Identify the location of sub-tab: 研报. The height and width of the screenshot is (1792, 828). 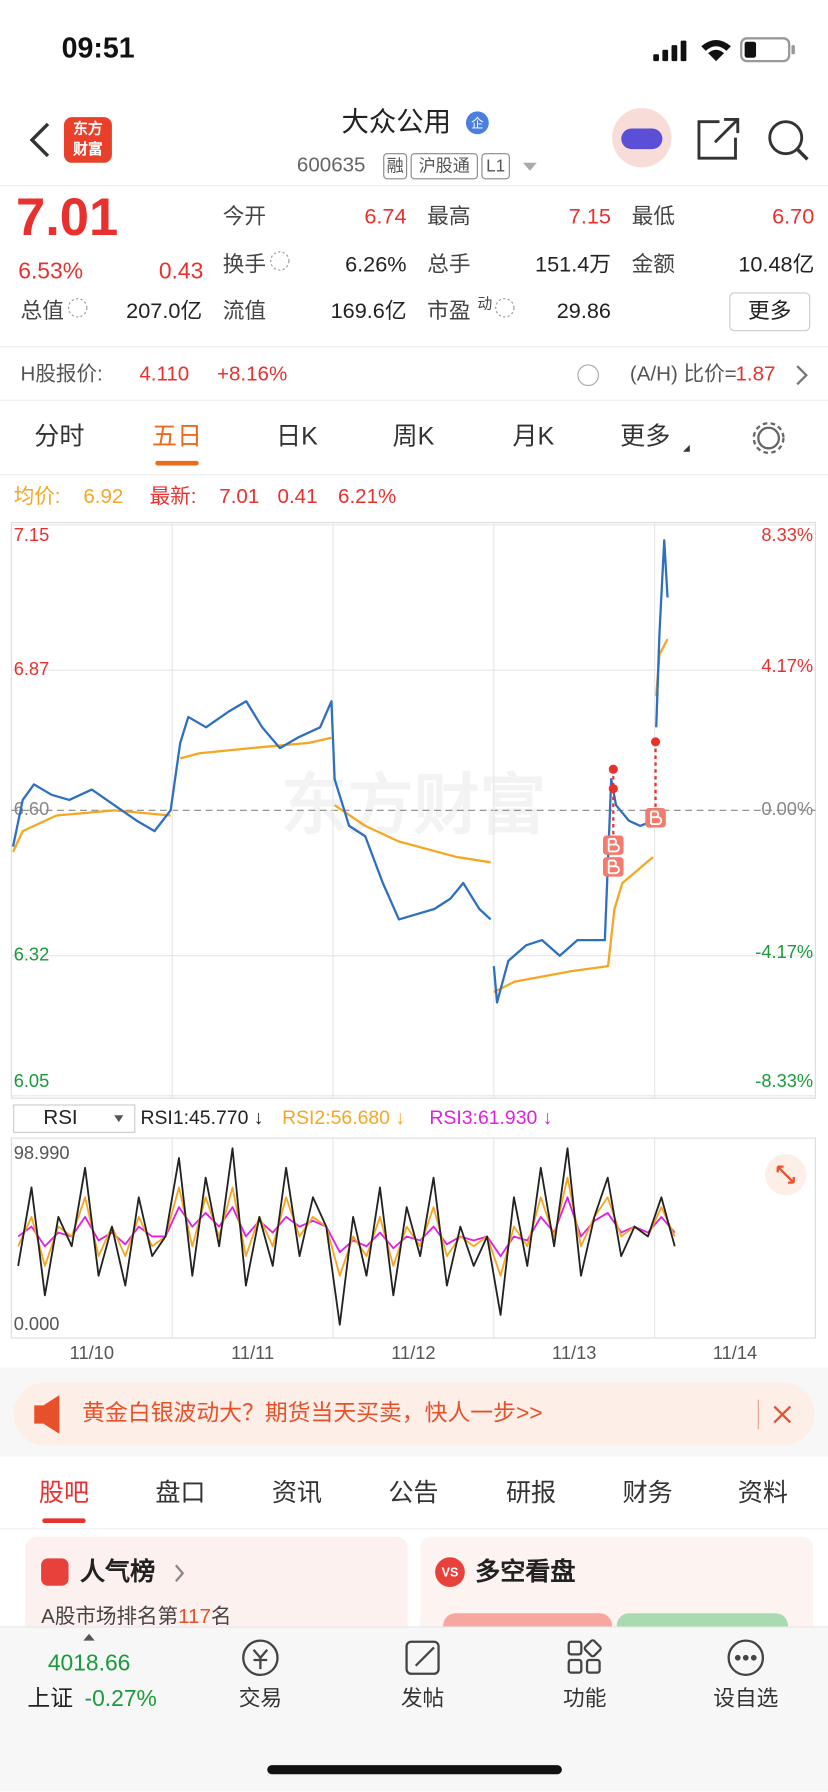
(531, 1493).